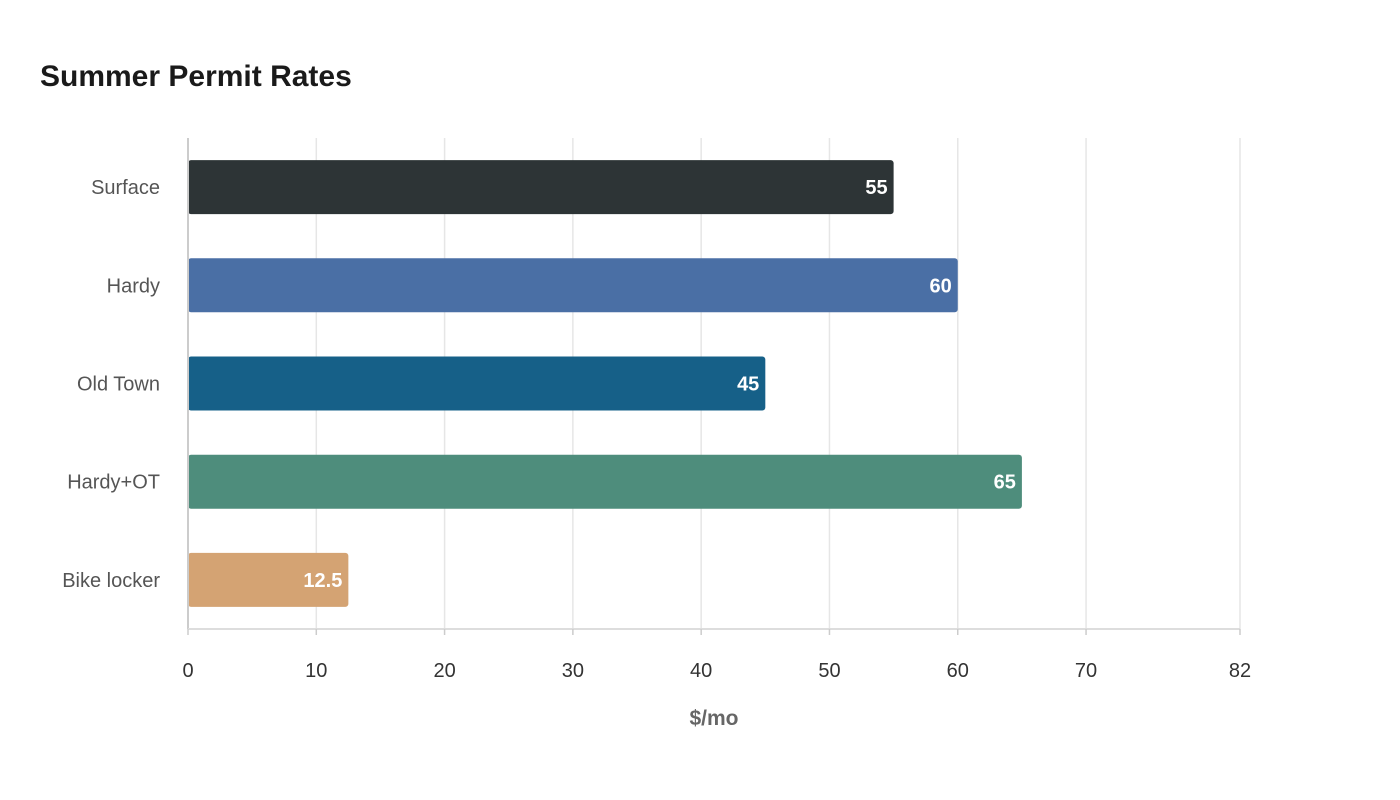  What do you see at coordinates (187, 671) in the screenshot?
I see `x-tick-label-0: 0` at bounding box center [187, 671].